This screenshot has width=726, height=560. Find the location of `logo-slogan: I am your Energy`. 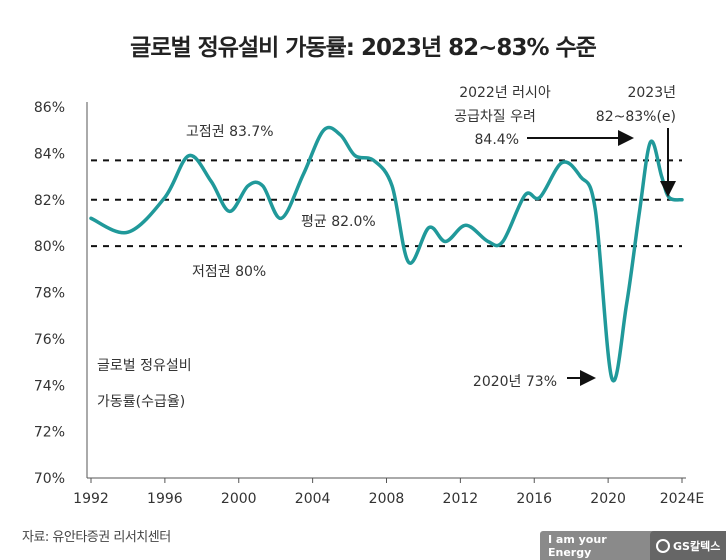

logo-slogan: I am your Energy is located at coordinates (577, 545).